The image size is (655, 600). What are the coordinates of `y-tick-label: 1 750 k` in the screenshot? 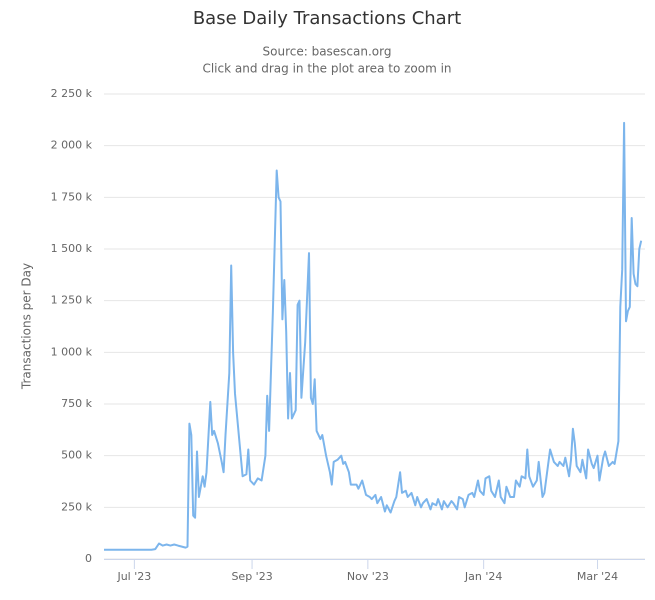 It's located at (72, 196).